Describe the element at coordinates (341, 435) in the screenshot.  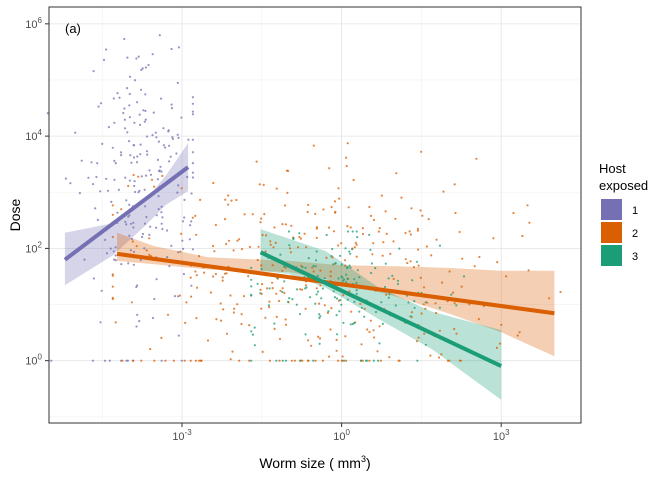
I see `x-tick-label: 100` at that location.